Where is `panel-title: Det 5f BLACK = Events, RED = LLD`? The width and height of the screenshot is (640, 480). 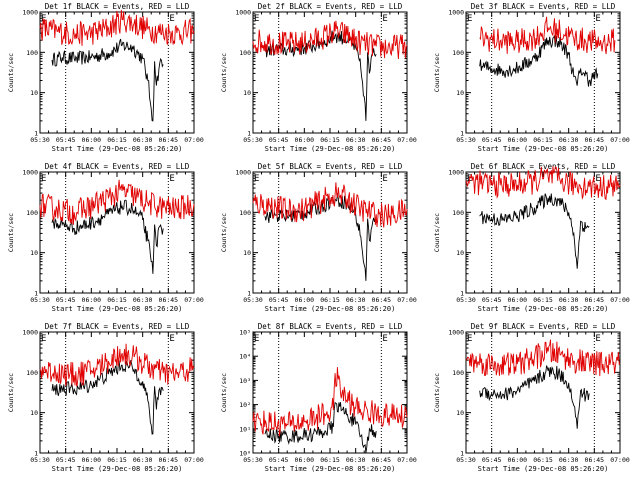
panel-title: Det 5f BLACK = Events, RED = LLD is located at coordinates (330, 166).